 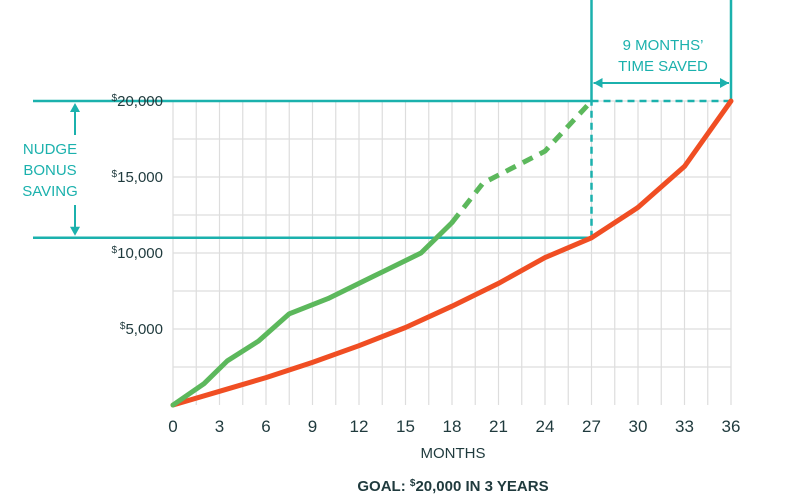 What do you see at coordinates (265, 426) in the screenshot?
I see `x-tick-label: 6` at bounding box center [265, 426].